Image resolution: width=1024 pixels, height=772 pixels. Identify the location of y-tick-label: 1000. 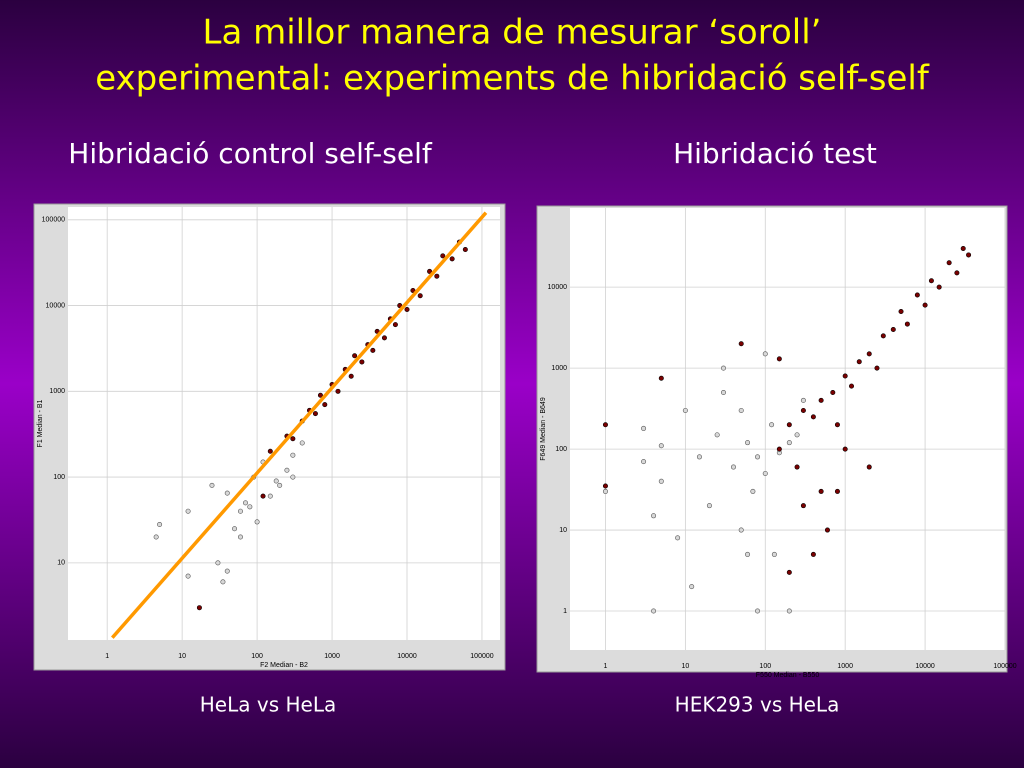
(559, 368).